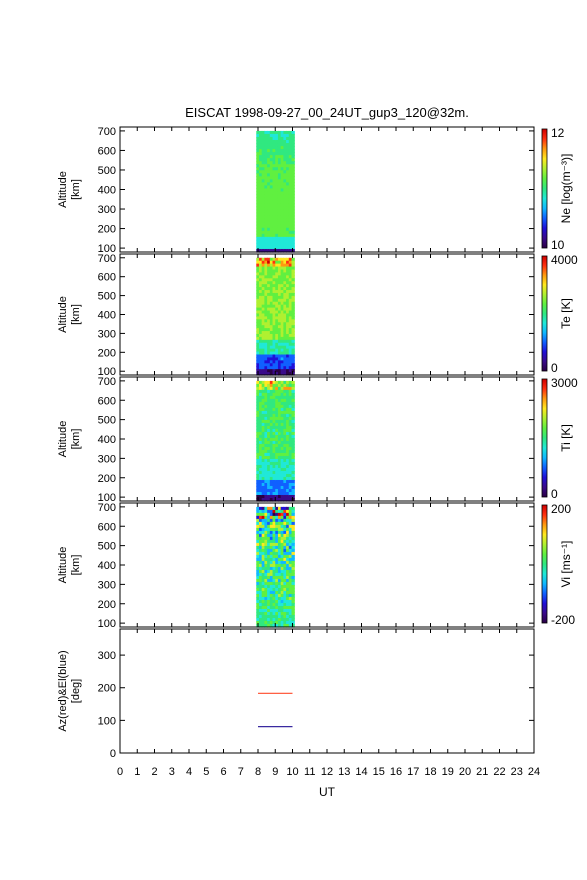 The image size is (587, 880). I want to click on y-axis-label: Az(red)&El(blue)[deg], so click(69, 690).